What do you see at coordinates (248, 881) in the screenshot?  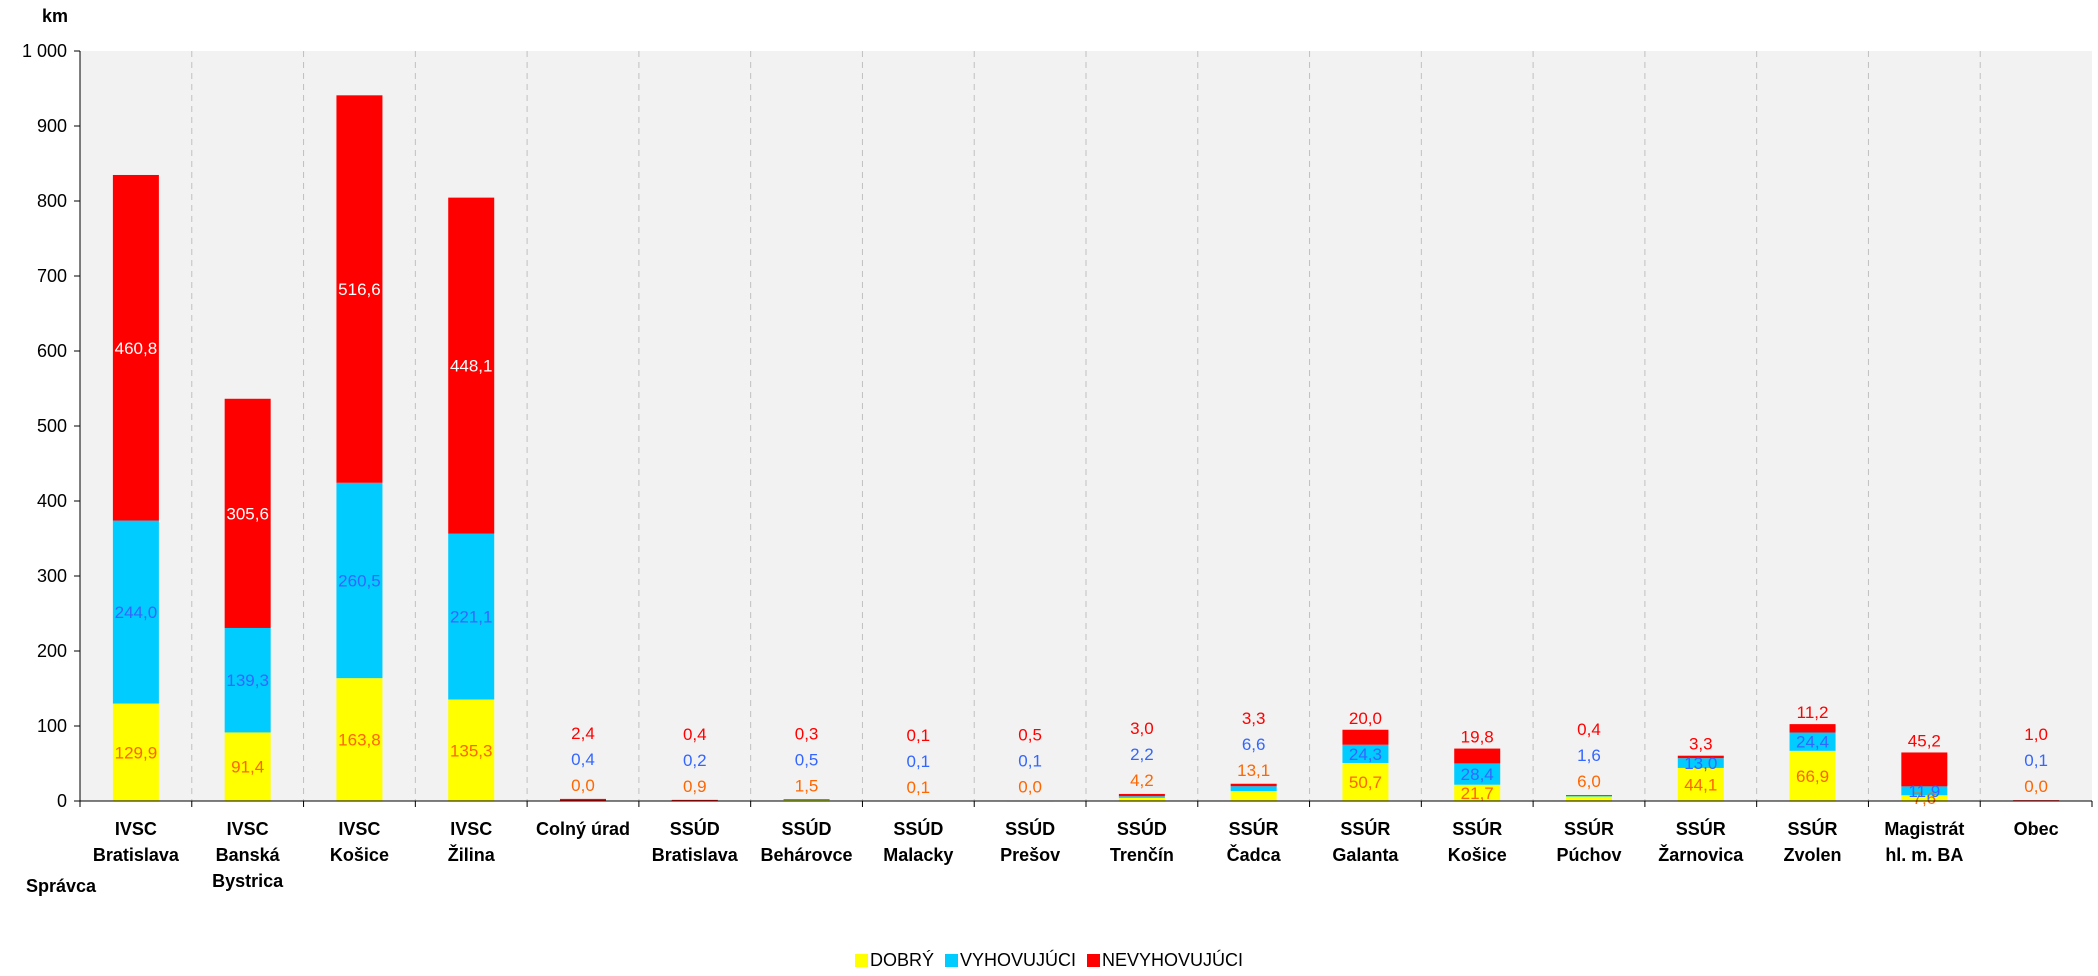 I see `category-label-line: Bystrica` at bounding box center [248, 881].